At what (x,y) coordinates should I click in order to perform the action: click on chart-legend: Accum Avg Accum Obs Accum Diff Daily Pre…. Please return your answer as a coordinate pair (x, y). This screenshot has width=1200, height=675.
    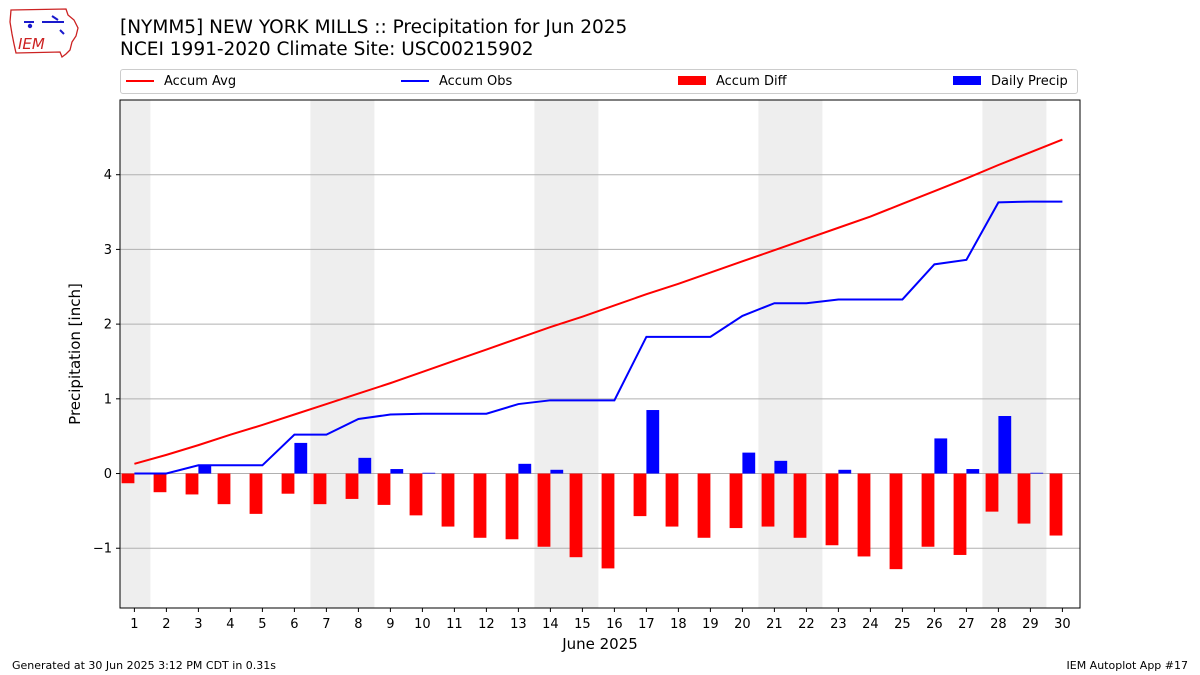
    Looking at the image, I should click on (599, 81).